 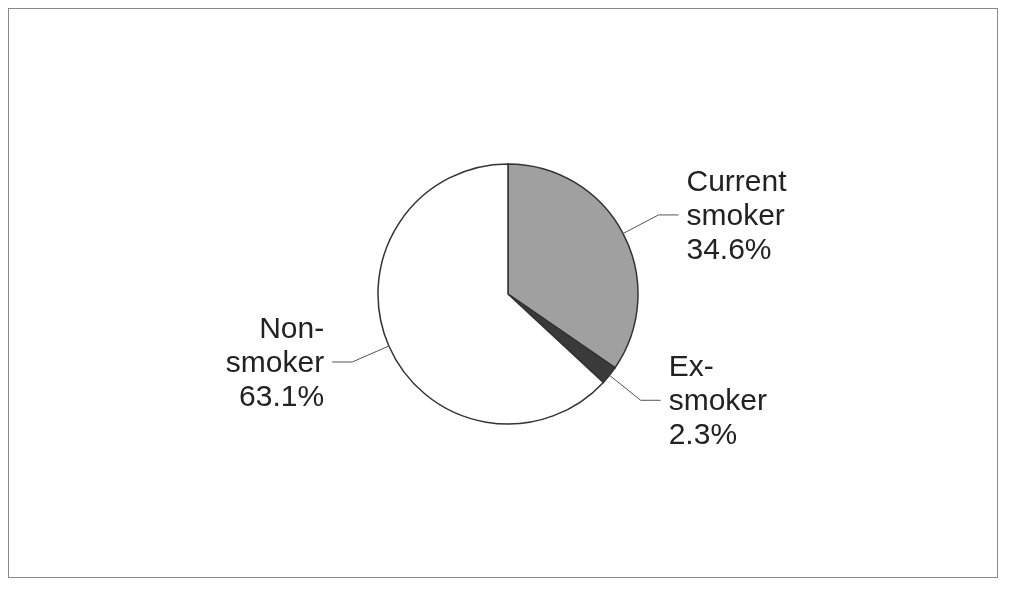 What do you see at coordinates (282, 395) in the screenshot?
I see `data-label: 63.1%` at bounding box center [282, 395].